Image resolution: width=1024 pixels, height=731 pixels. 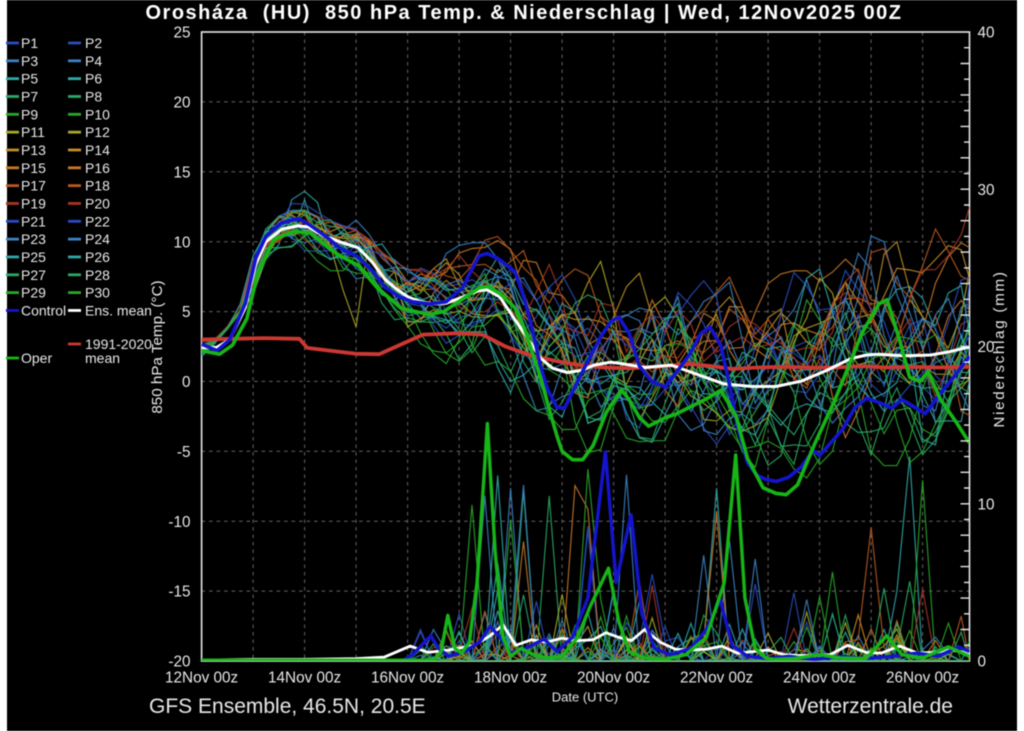 I want to click on svg-text: P11, so click(x=33, y=132).